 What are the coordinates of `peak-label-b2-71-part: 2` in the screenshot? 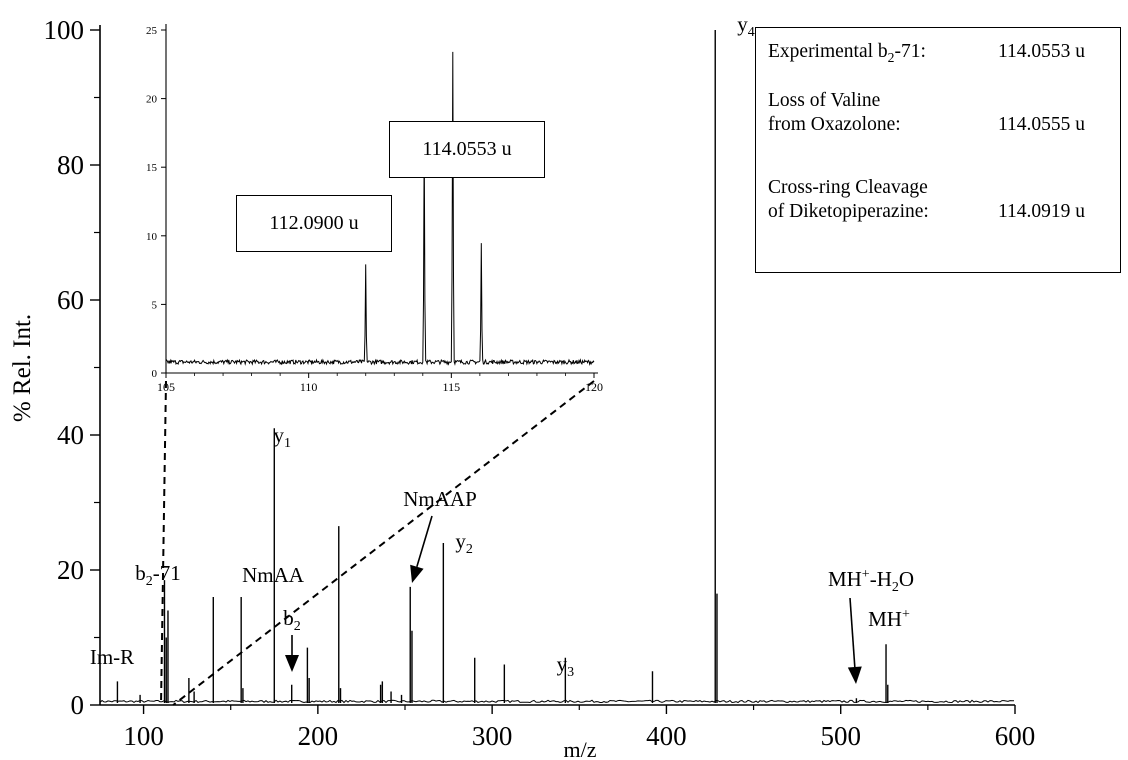 It's located at (149, 581).